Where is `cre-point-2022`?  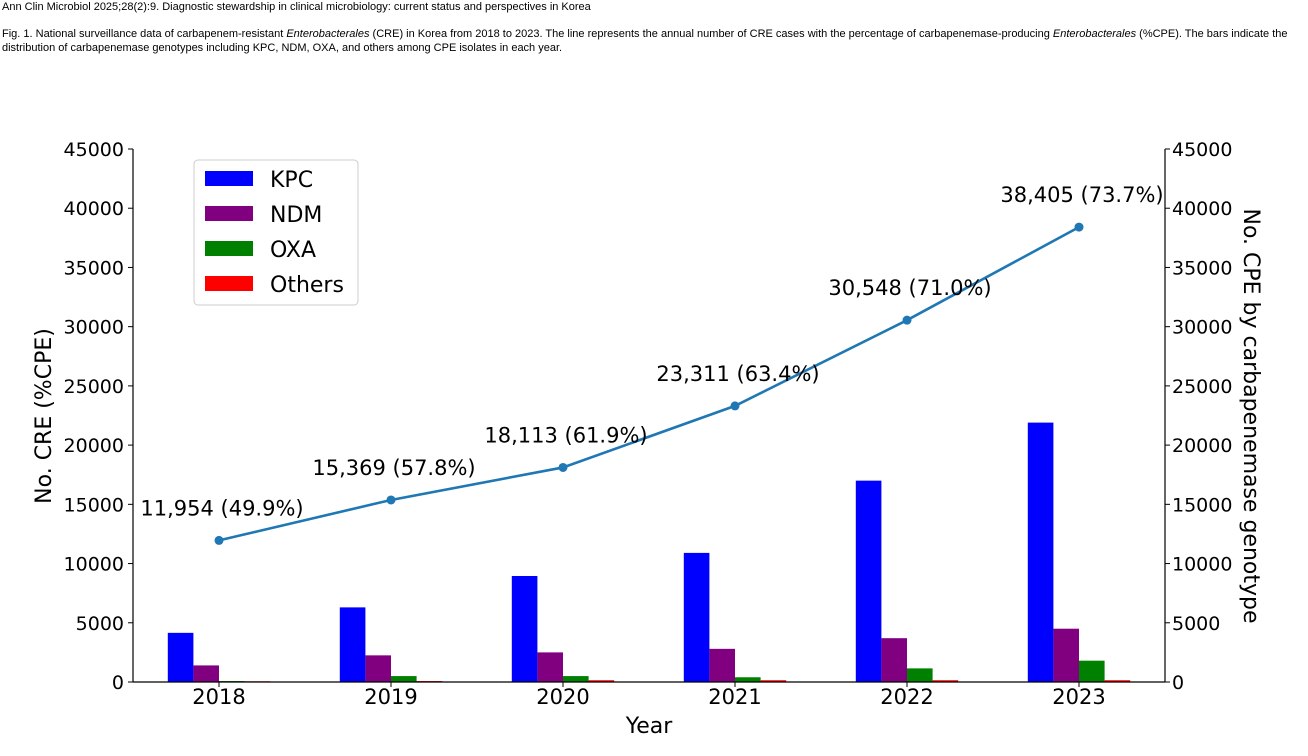
cre-point-2022 is located at coordinates (907, 320).